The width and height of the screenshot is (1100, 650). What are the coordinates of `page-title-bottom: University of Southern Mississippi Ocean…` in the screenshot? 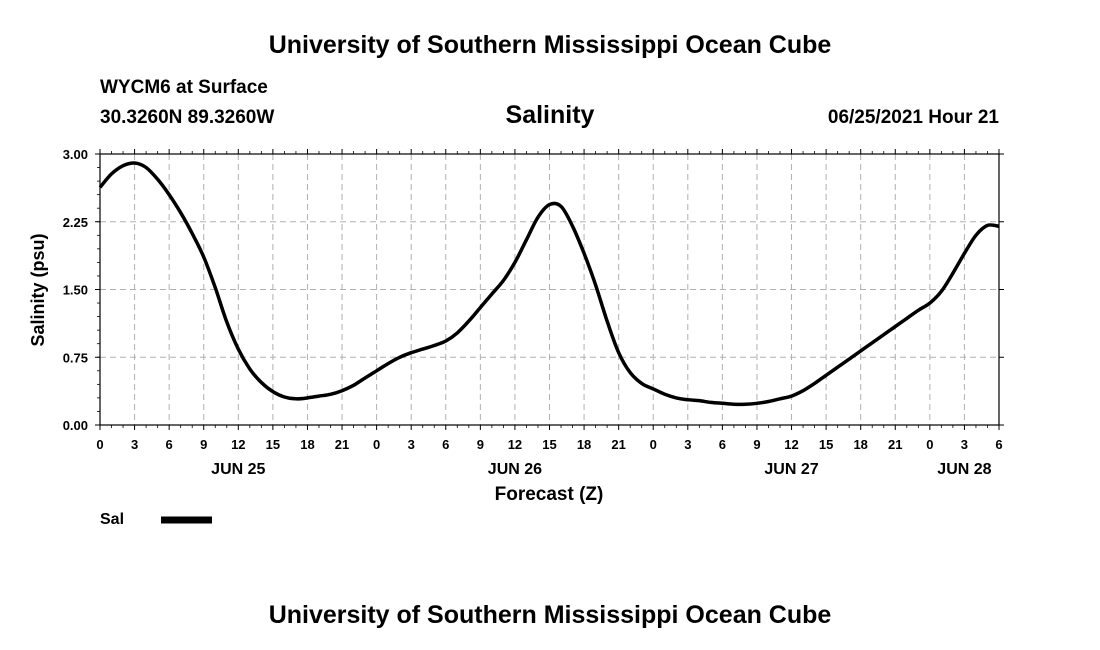 It's located at (550, 615).